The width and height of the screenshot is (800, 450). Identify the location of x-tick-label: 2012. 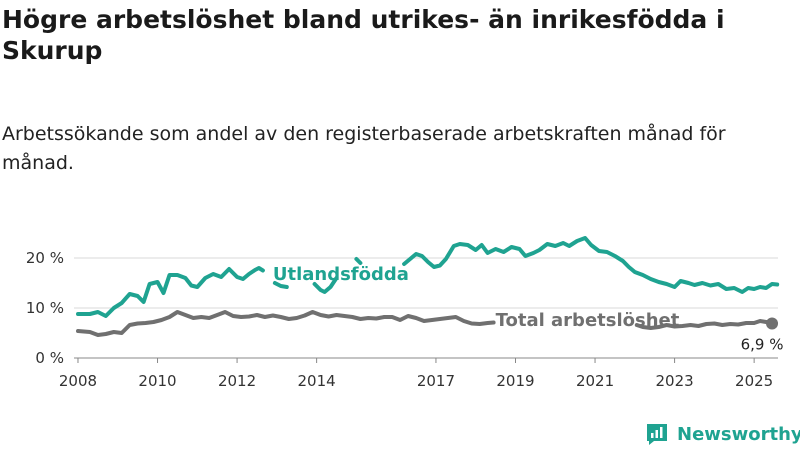
(237, 381).